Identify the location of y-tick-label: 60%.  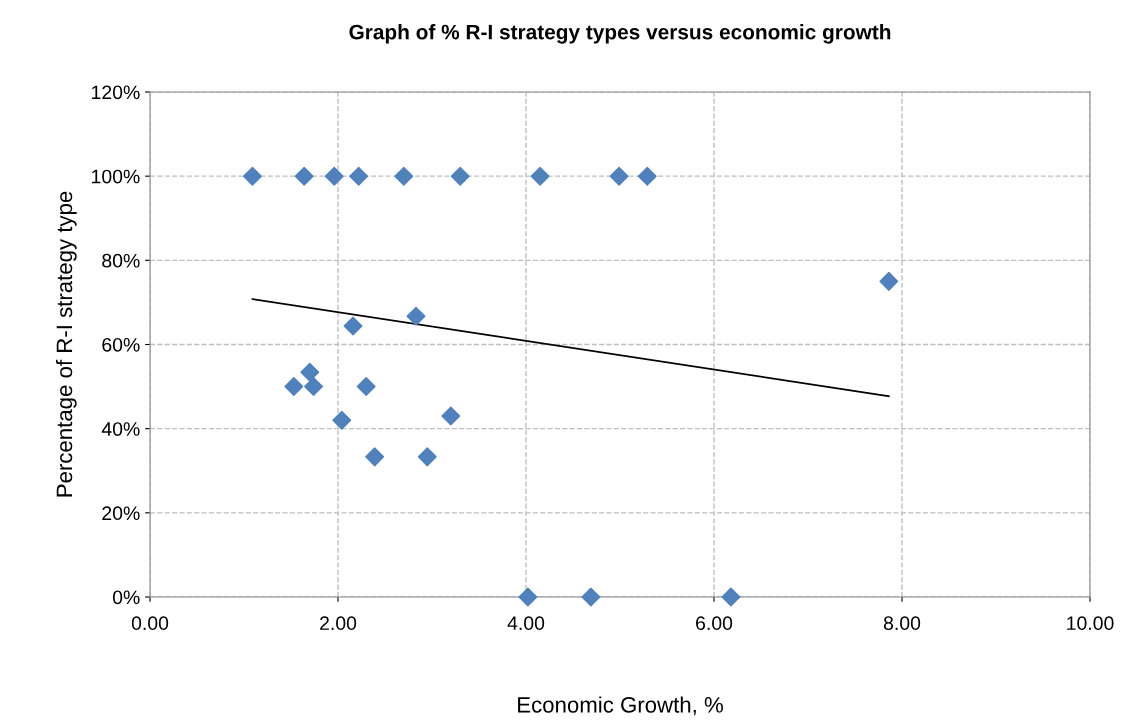
(121, 344).